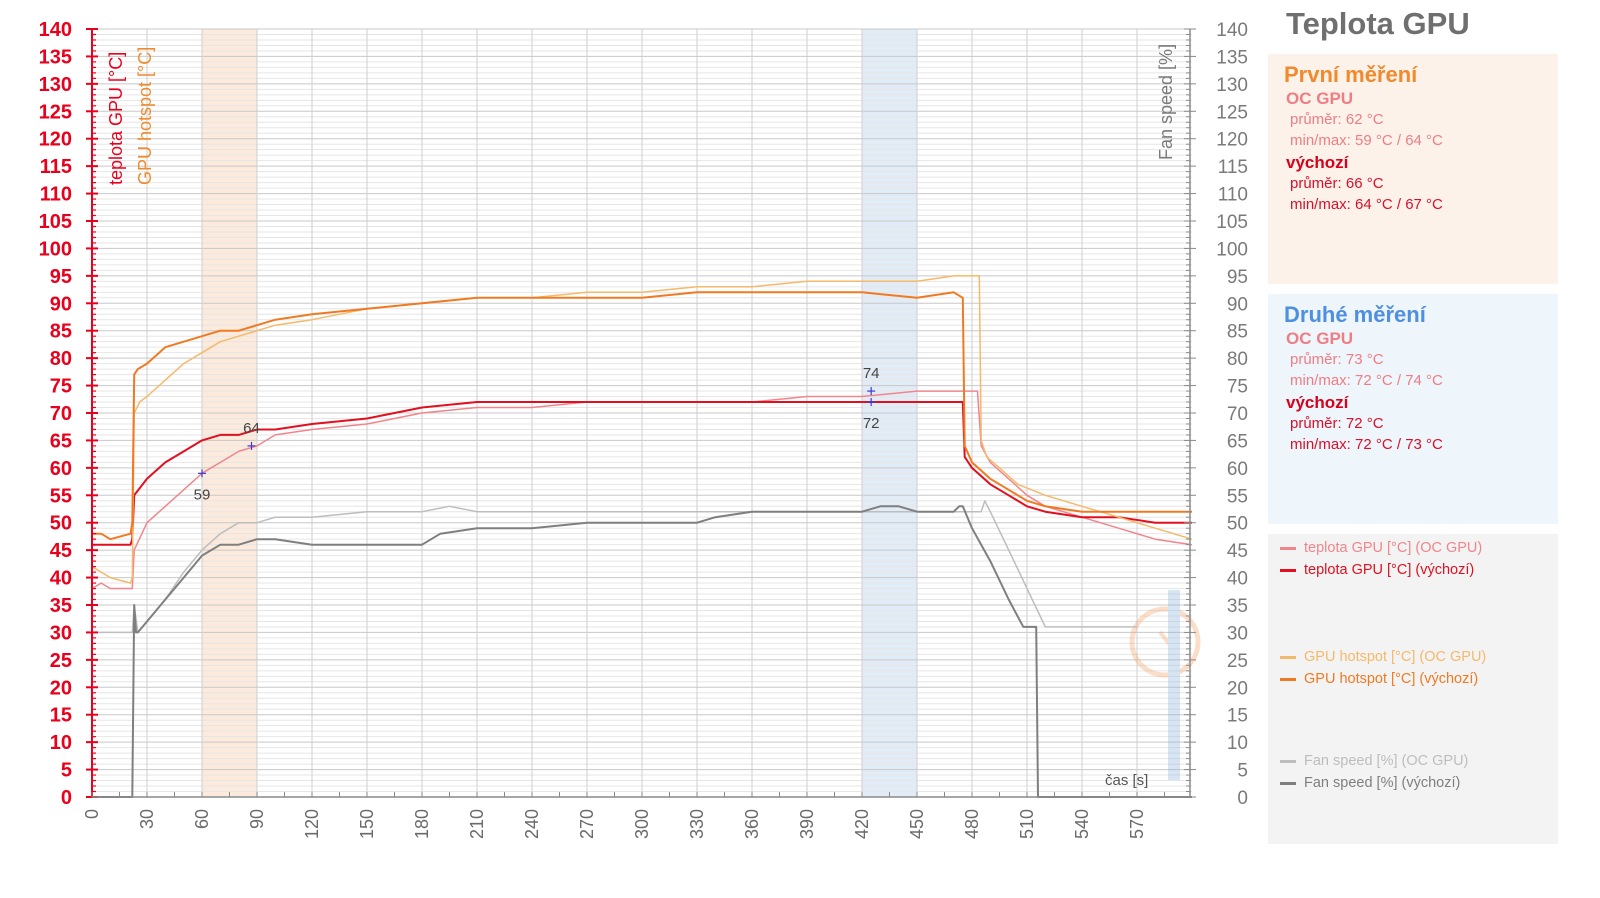 The image size is (1600, 898). What do you see at coordinates (116, 118) in the screenshot?
I see `y-axis-label-temp: teplota GPU [°C]` at bounding box center [116, 118].